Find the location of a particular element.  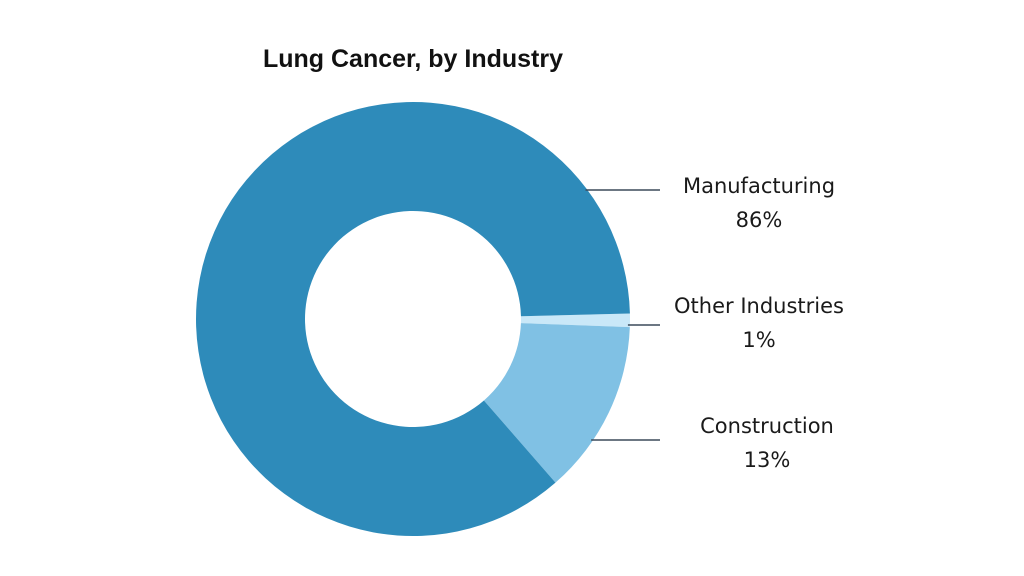

donut-slice-other-industries is located at coordinates (575, 320).